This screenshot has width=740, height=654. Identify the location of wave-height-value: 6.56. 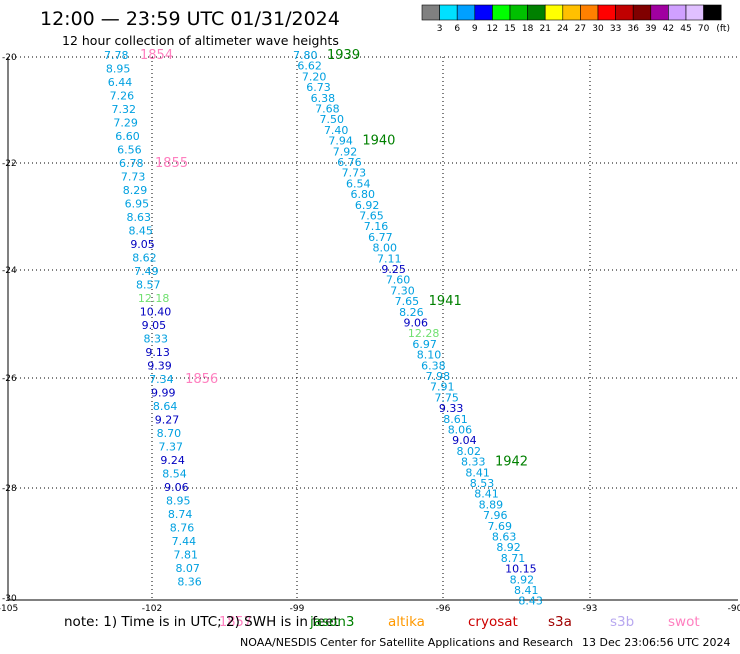
(129, 150).